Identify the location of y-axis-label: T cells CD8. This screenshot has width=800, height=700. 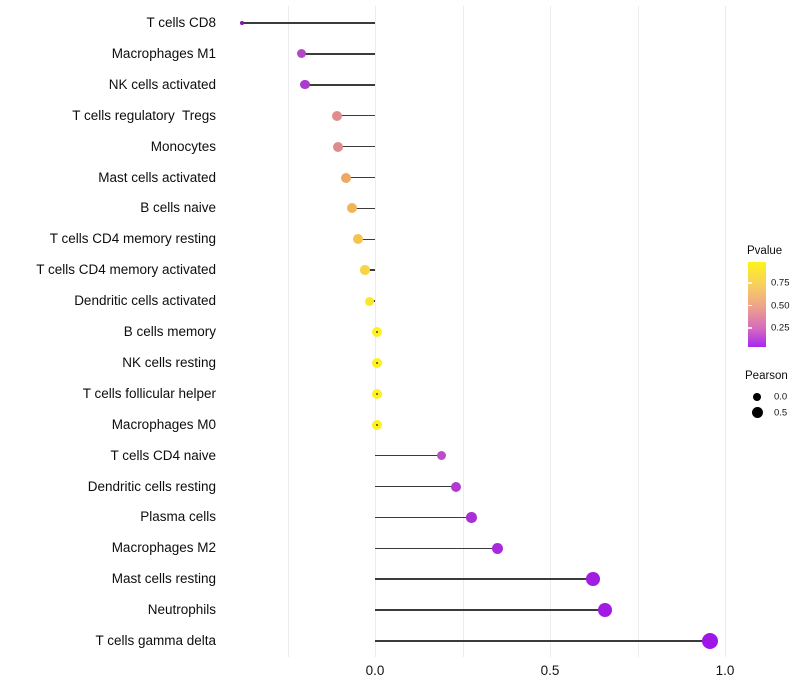
(181, 22).